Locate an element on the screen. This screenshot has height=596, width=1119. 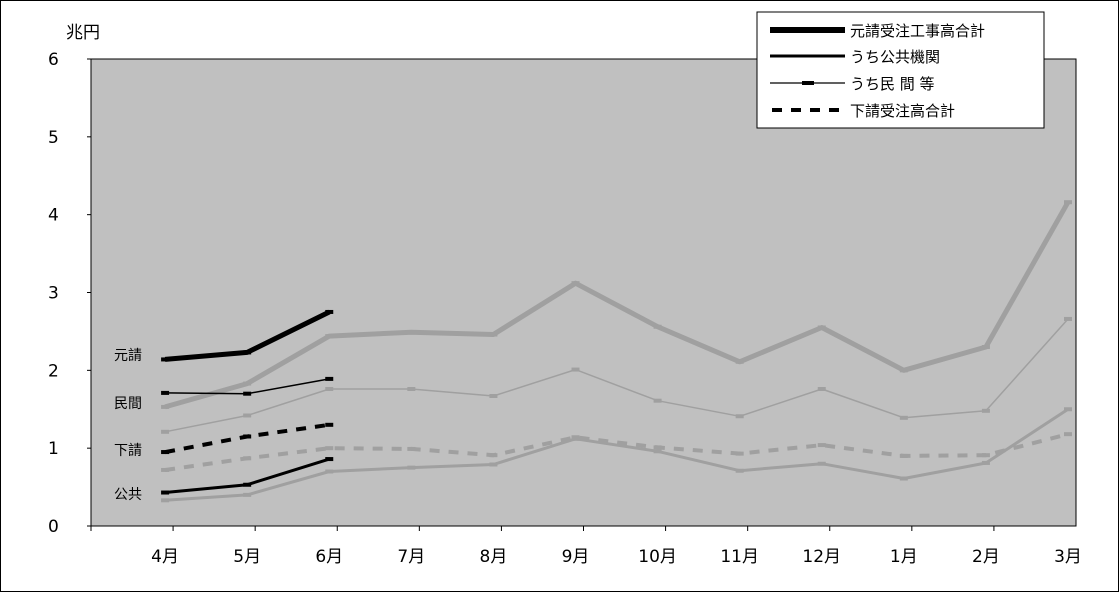
annotation-label-koukyou: 公共 is located at coordinates (128, 495).